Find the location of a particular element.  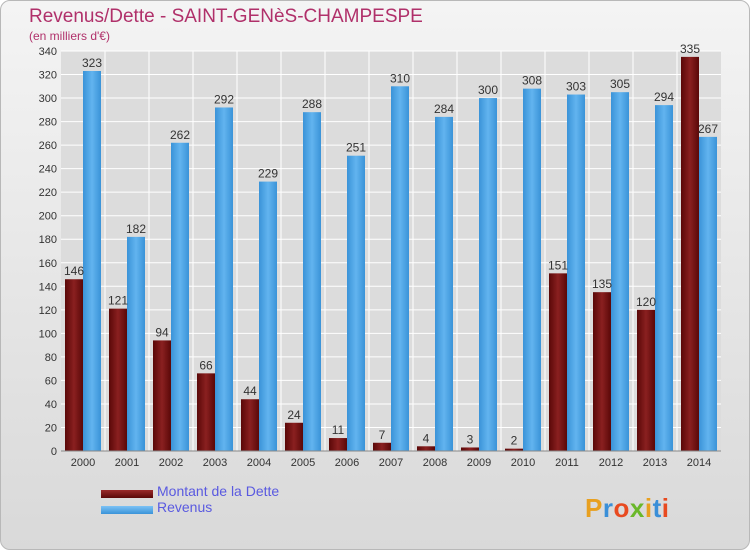

value-label-revenue: 288 is located at coordinates (312, 104).